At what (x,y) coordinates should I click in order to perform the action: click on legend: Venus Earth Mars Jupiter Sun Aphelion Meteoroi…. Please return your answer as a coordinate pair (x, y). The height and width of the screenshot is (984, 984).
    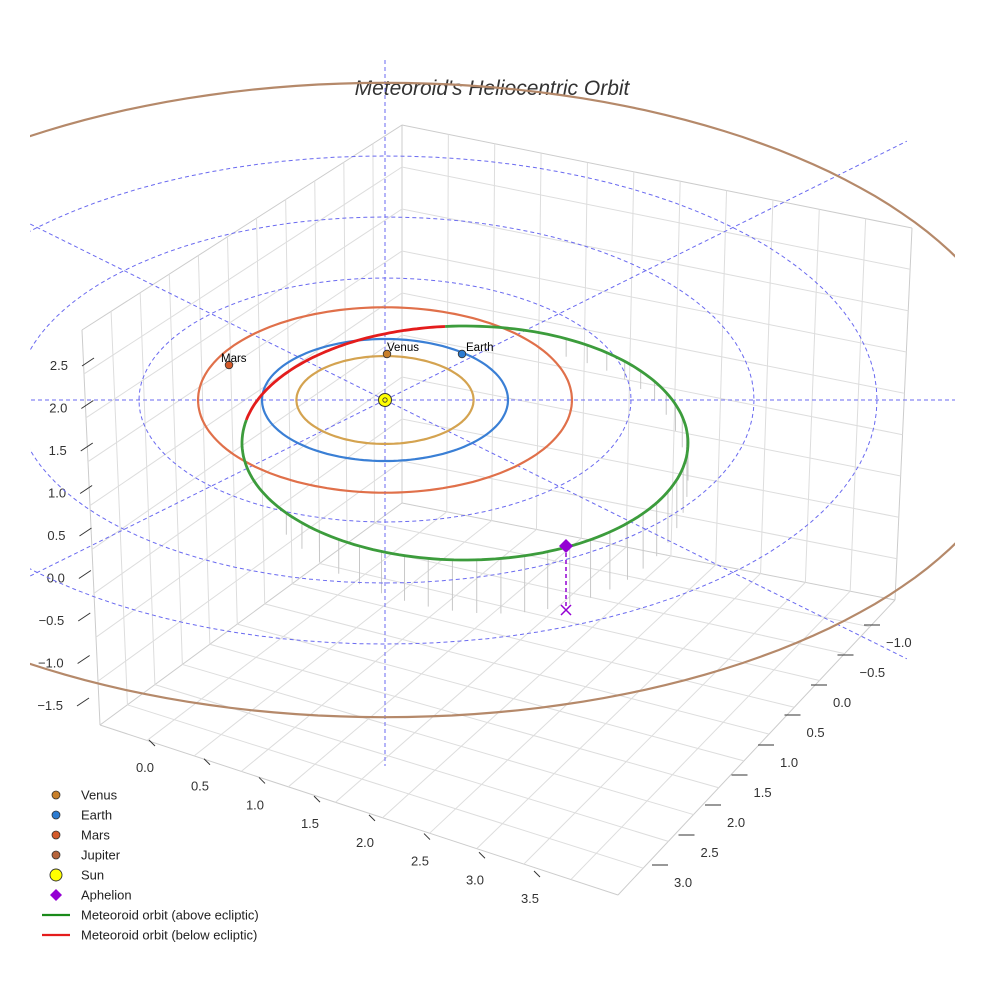
    Looking at the image, I should click on (150, 865).